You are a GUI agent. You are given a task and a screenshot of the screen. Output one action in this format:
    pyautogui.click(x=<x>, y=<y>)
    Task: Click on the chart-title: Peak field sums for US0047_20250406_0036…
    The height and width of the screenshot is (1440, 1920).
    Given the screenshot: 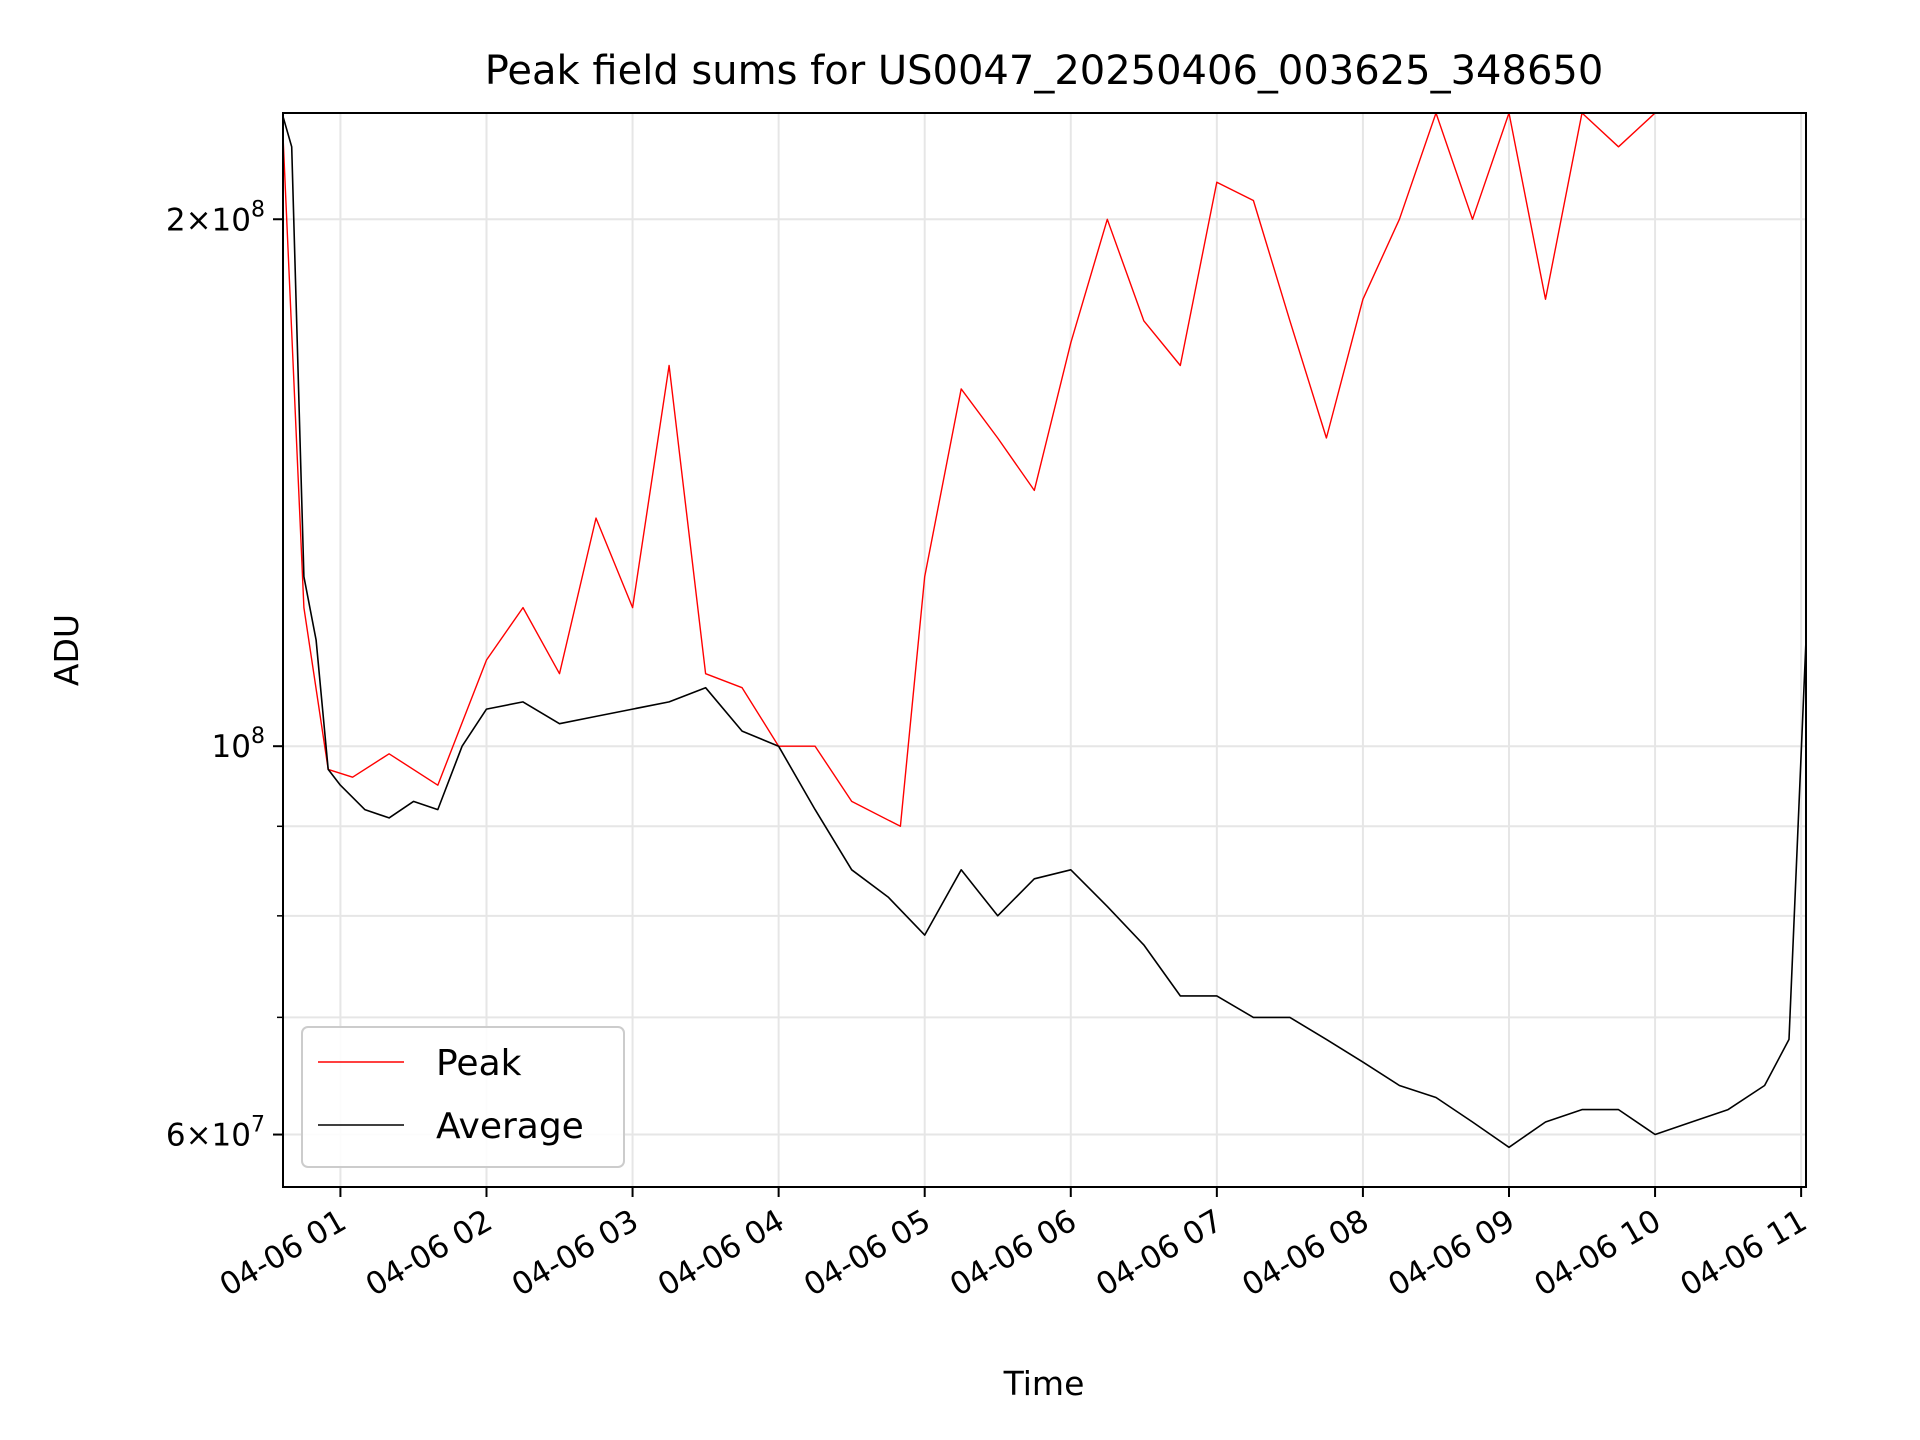 What is the action you would take?
    pyautogui.click(x=1044, y=71)
    